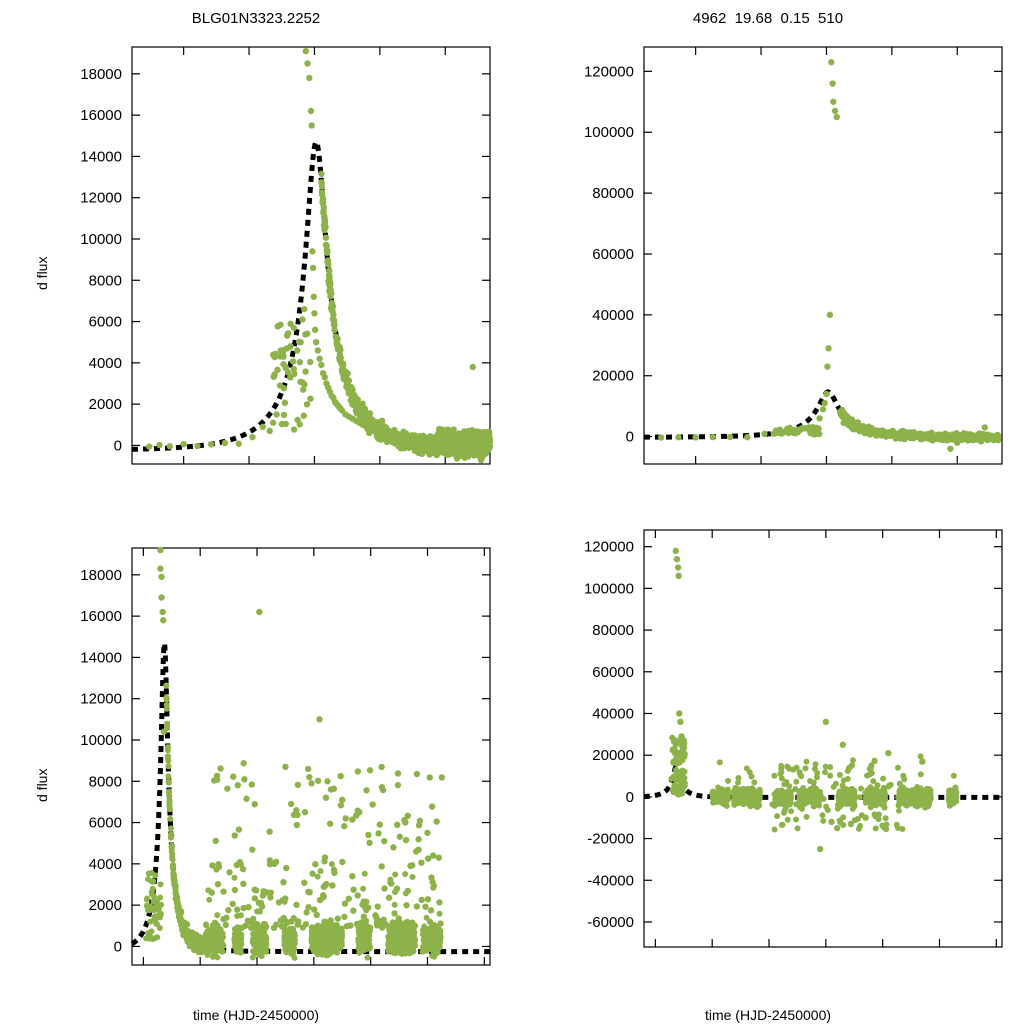 Image resolution: width=1024 pixels, height=1024 pixels. Describe the element at coordinates (768, 1015) in the screenshot. I see `panel-bottom-right-xlabel: time (HJD-2450000)` at that location.